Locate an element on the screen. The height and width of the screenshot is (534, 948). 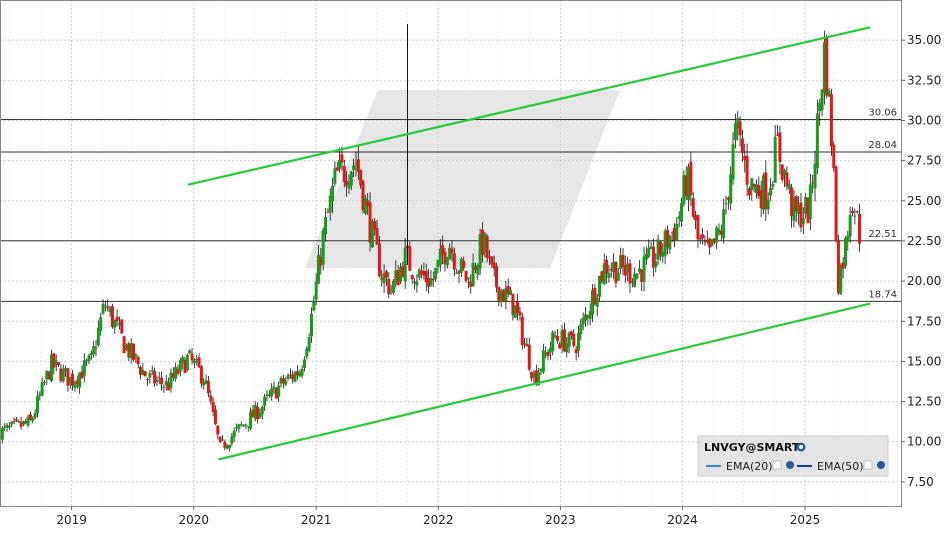
legend-symbol-icon is located at coordinates (801, 447).